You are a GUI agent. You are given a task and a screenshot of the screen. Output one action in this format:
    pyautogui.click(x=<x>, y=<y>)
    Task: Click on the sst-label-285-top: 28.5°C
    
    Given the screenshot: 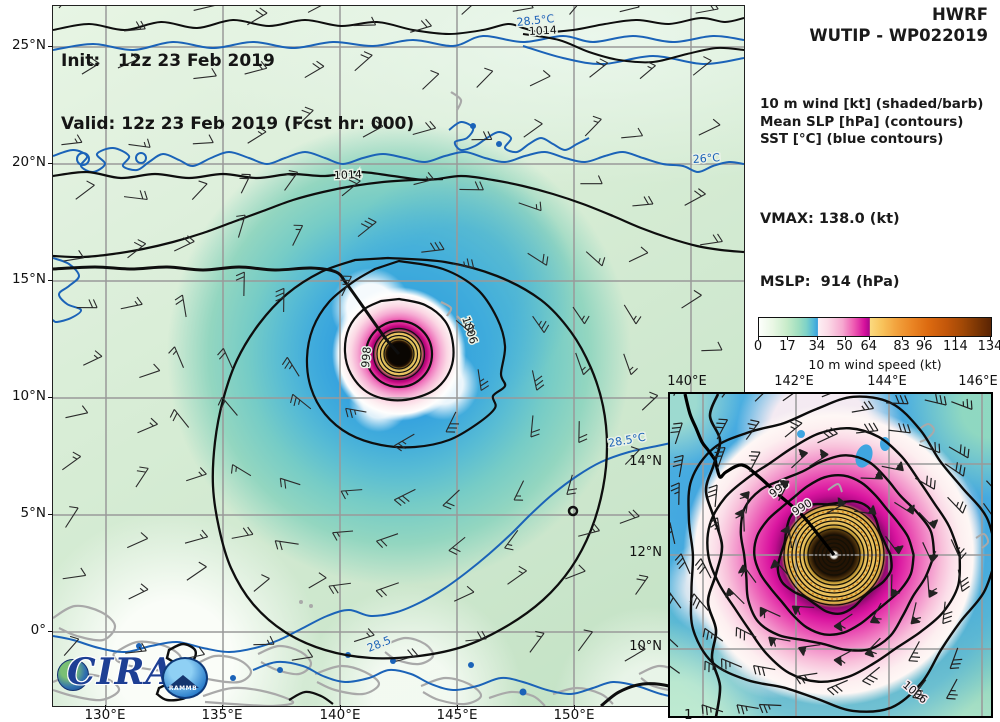 What is the action you would take?
    pyautogui.click(x=535, y=20)
    